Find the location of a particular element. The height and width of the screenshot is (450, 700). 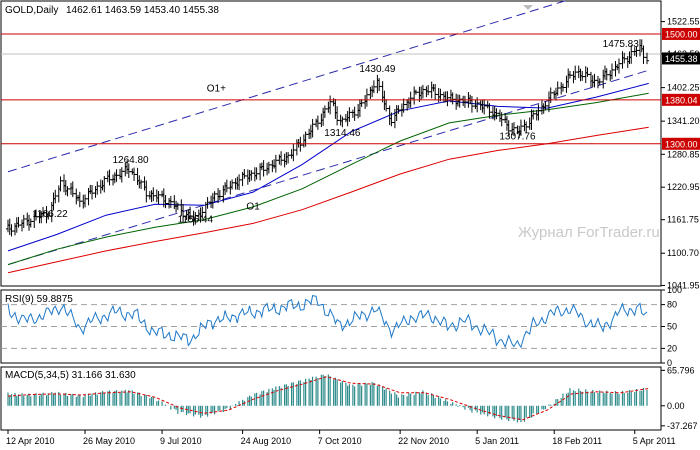

chart-title: GOLD,Daily is located at coordinates (31, 10).